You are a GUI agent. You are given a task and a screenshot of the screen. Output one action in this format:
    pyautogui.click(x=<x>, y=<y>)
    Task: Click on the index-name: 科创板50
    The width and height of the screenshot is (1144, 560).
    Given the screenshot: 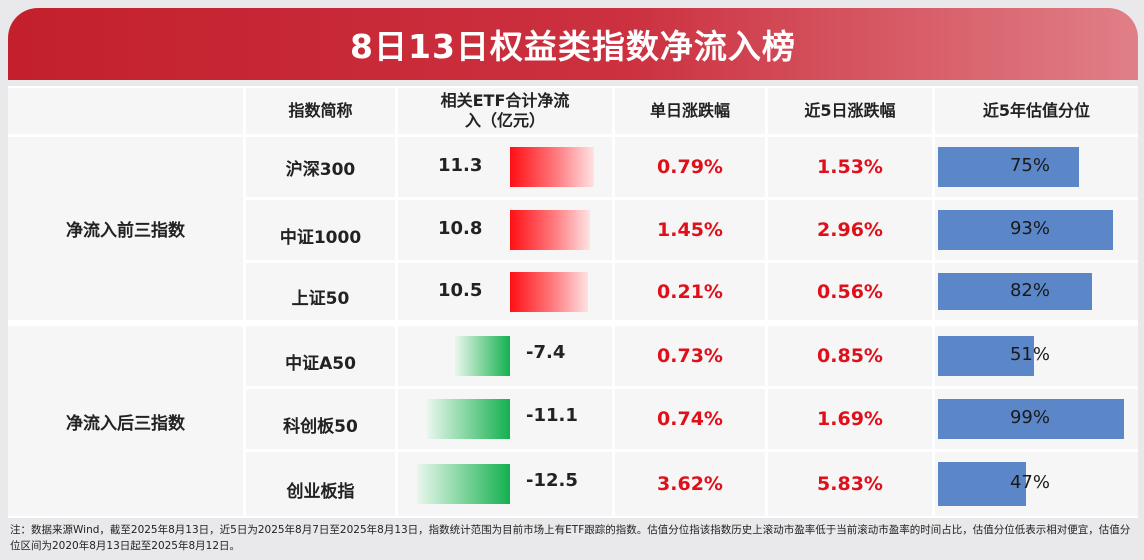 What is the action you would take?
    pyautogui.click(x=320, y=419)
    